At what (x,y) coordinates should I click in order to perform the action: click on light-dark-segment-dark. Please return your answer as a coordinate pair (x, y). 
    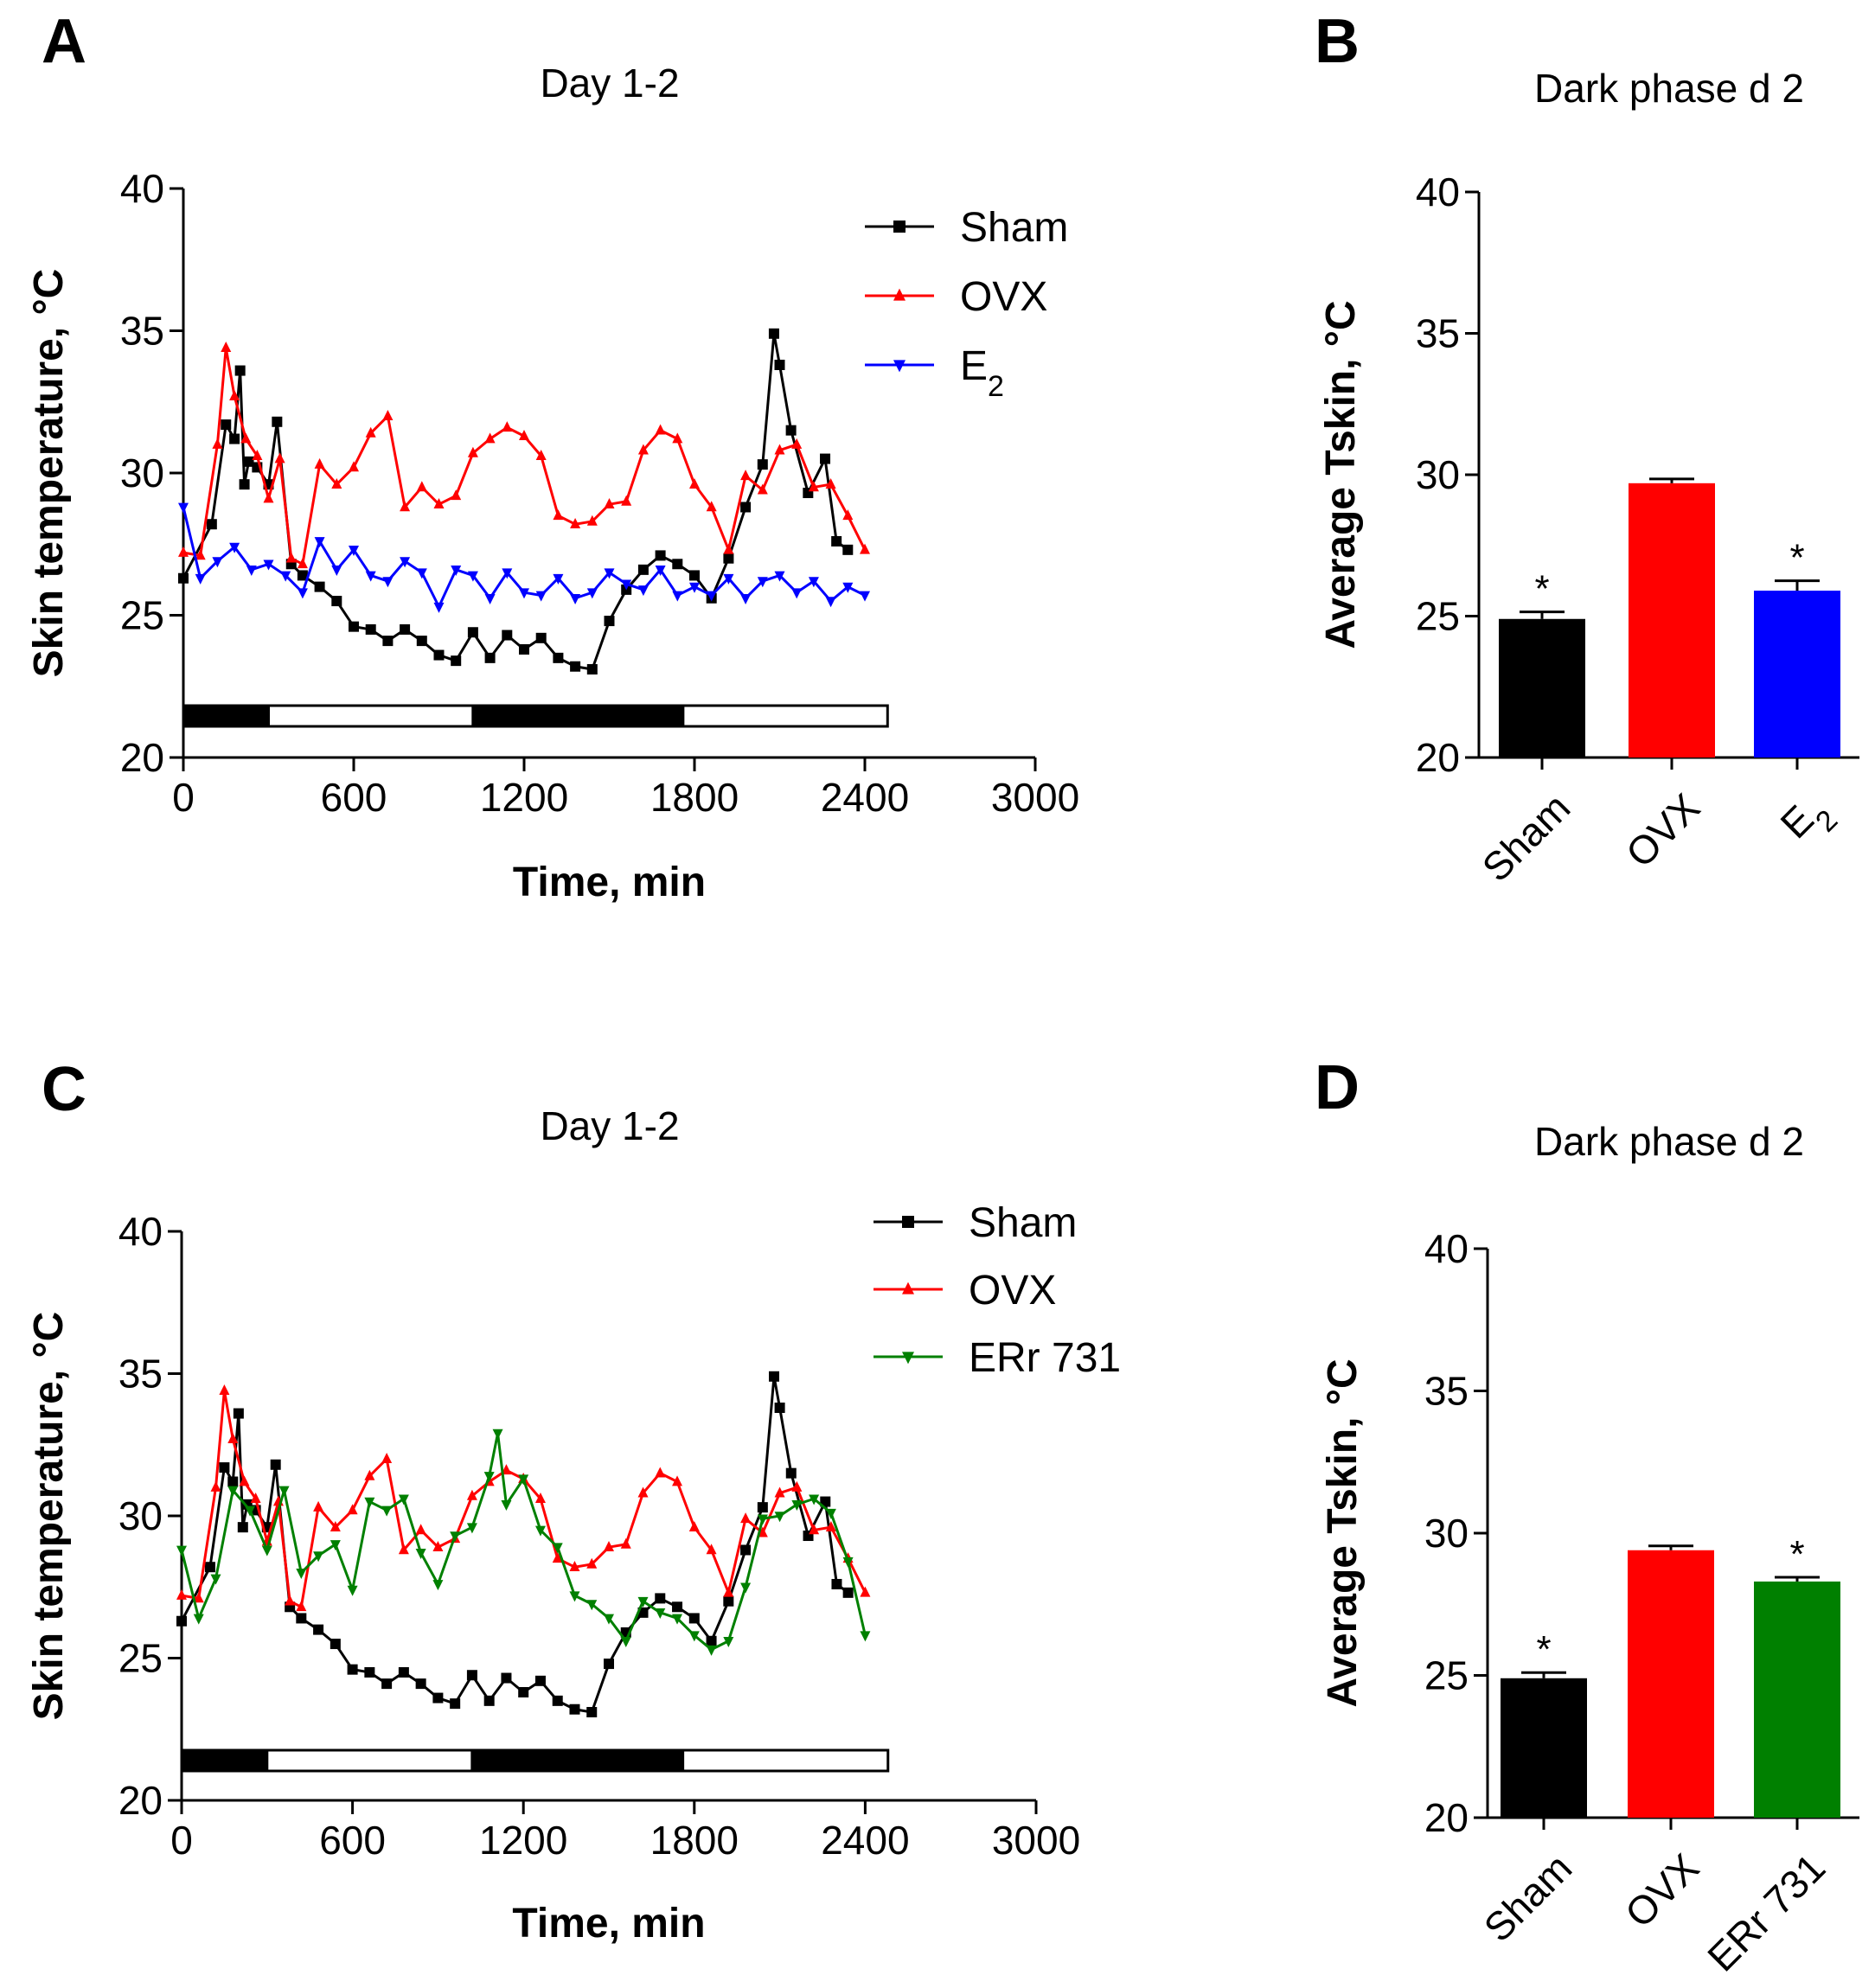
    Looking at the image, I should click on (578, 716).